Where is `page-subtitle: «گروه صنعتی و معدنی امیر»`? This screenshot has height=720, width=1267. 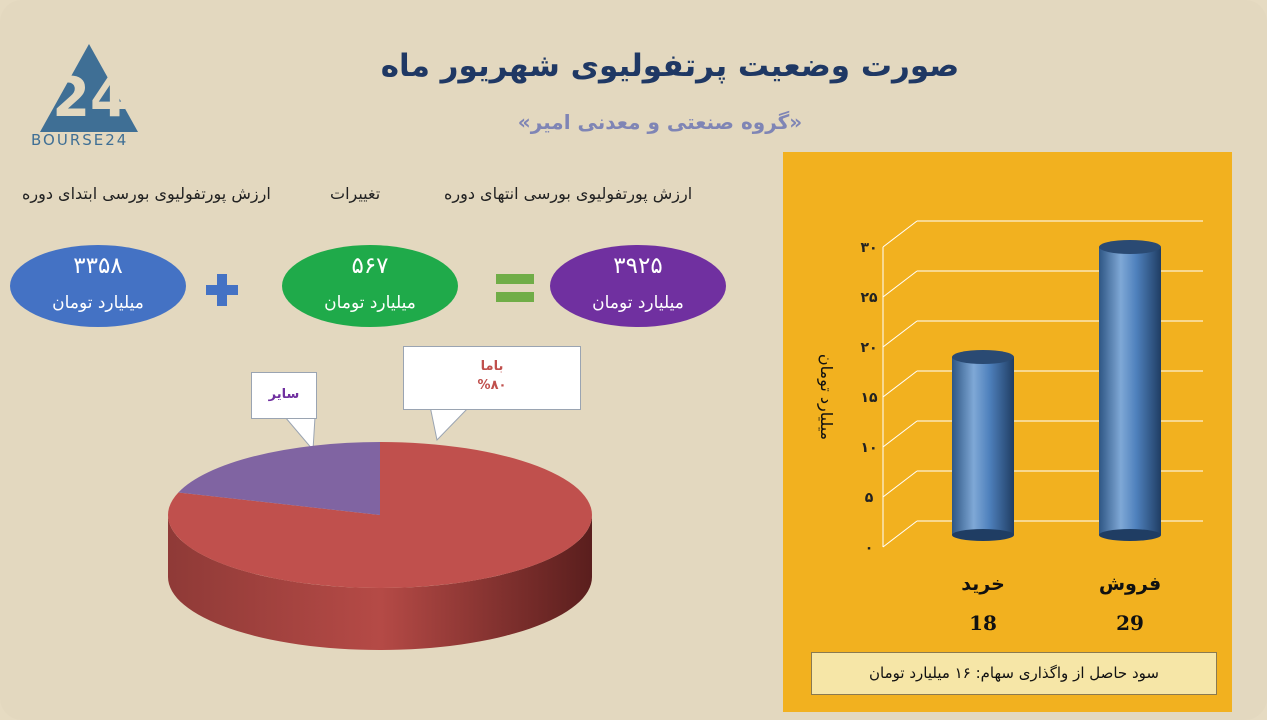
page-subtitle: «گروه صنعتی و معدنی امیر» is located at coordinates (660, 122).